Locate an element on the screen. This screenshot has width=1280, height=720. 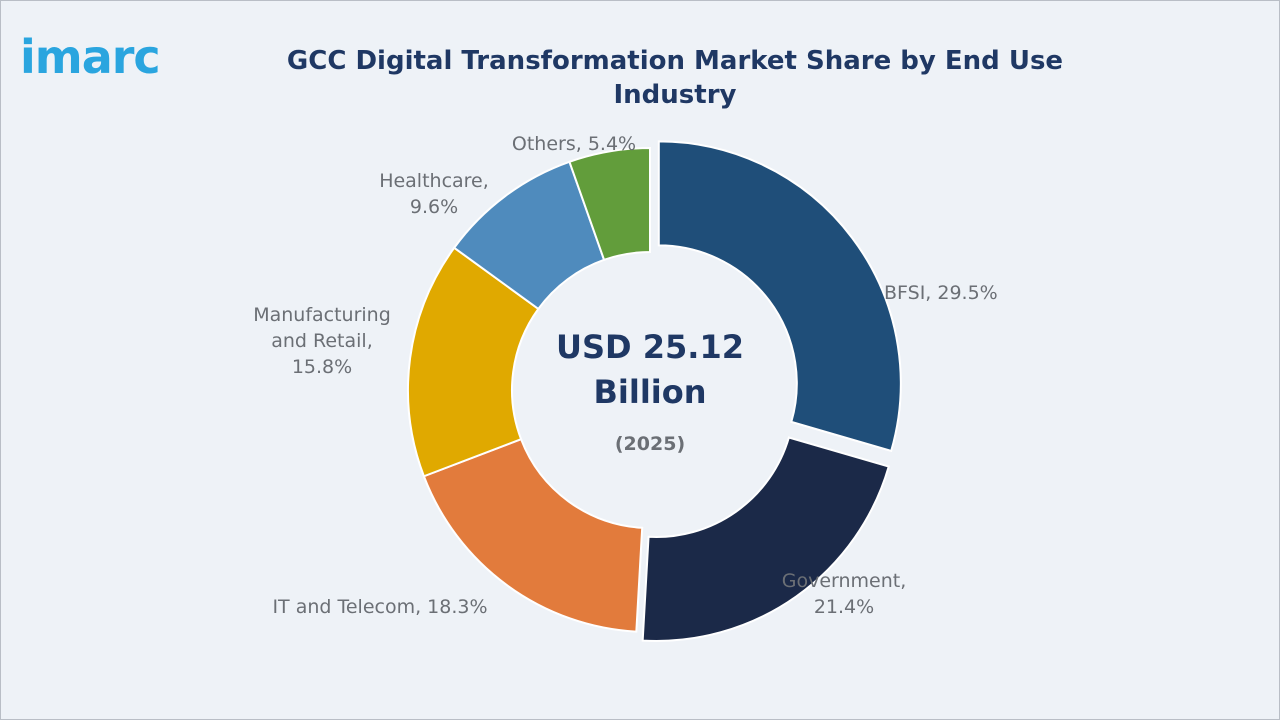
imarc-logo: imarc is located at coordinates (90, 57).